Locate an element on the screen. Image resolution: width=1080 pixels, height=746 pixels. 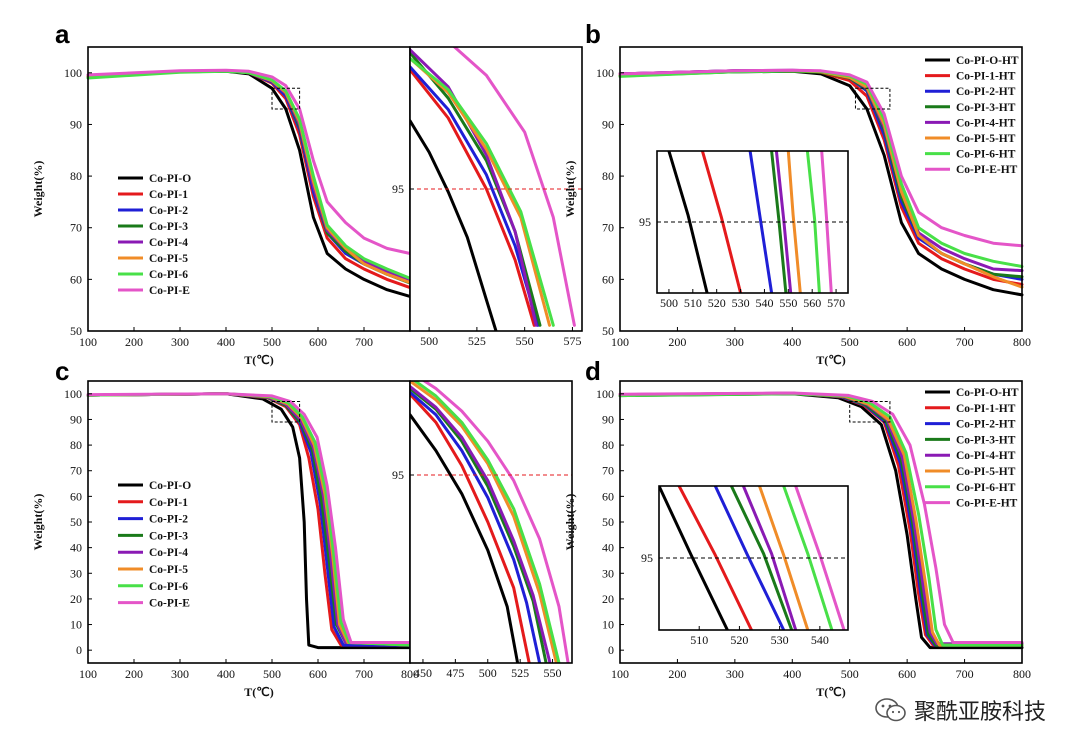
inset: 95 500 525 550 575 is located at coordinates (487, 197).